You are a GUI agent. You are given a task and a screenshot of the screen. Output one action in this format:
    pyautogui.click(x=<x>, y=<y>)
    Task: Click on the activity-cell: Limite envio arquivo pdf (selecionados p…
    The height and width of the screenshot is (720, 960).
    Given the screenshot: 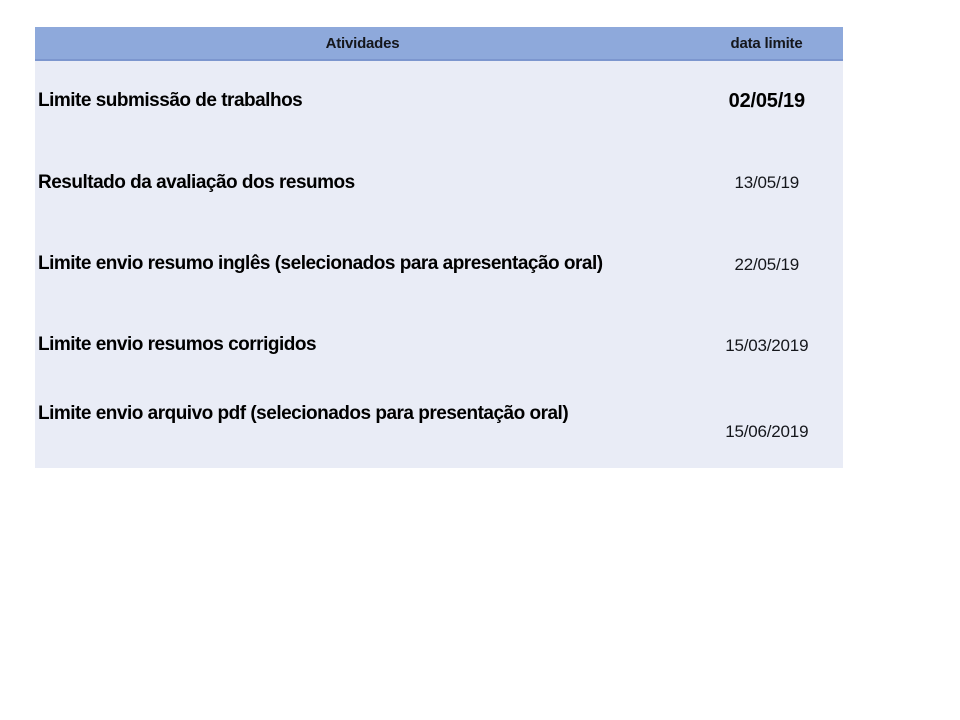 What is the action you would take?
    pyautogui.click(x=303, y=413)
    